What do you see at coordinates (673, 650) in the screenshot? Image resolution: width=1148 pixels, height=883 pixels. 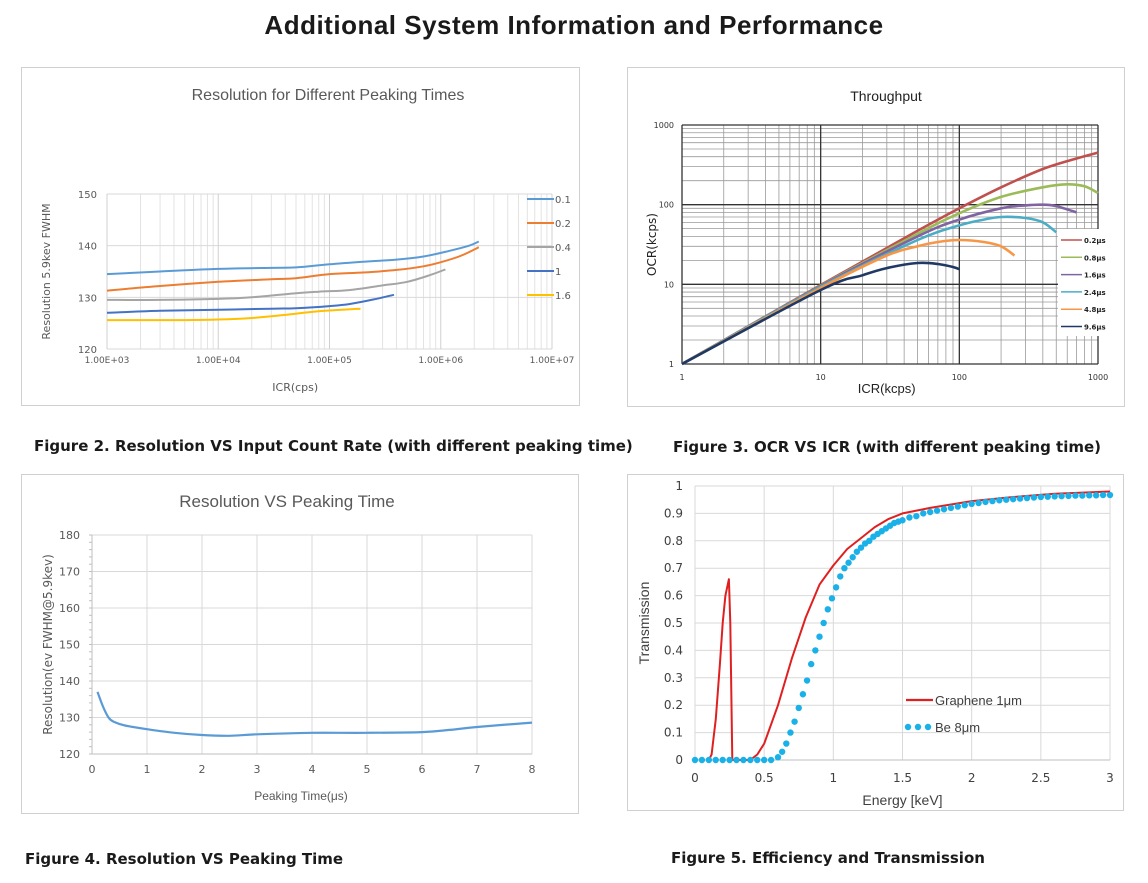 I see `y-tick-label: 0.4` at bounding box center [673, 650].